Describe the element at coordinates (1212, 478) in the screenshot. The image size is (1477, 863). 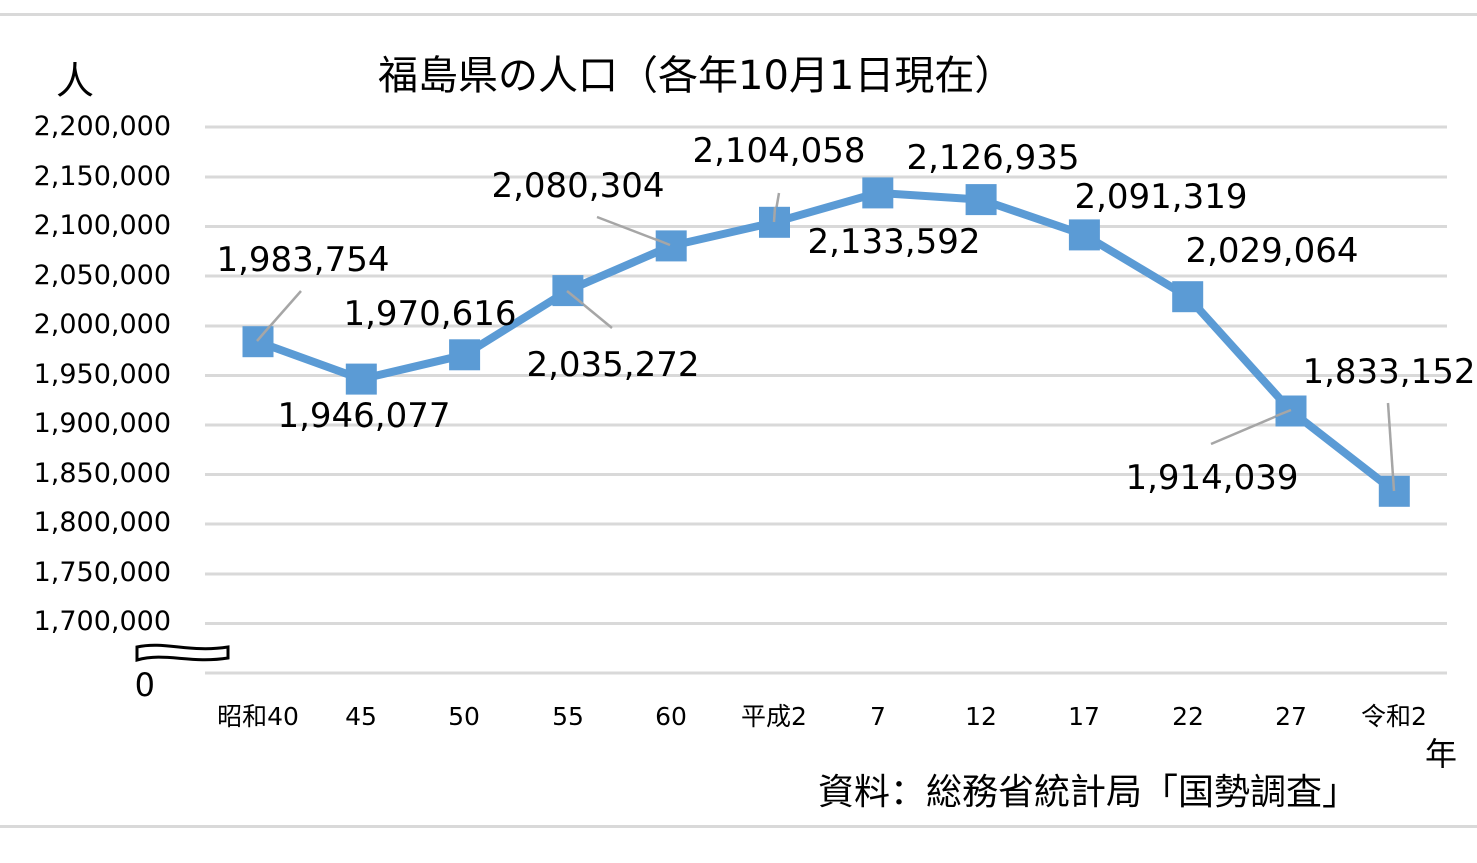
I see `data-label: 1,914,039` at that location.